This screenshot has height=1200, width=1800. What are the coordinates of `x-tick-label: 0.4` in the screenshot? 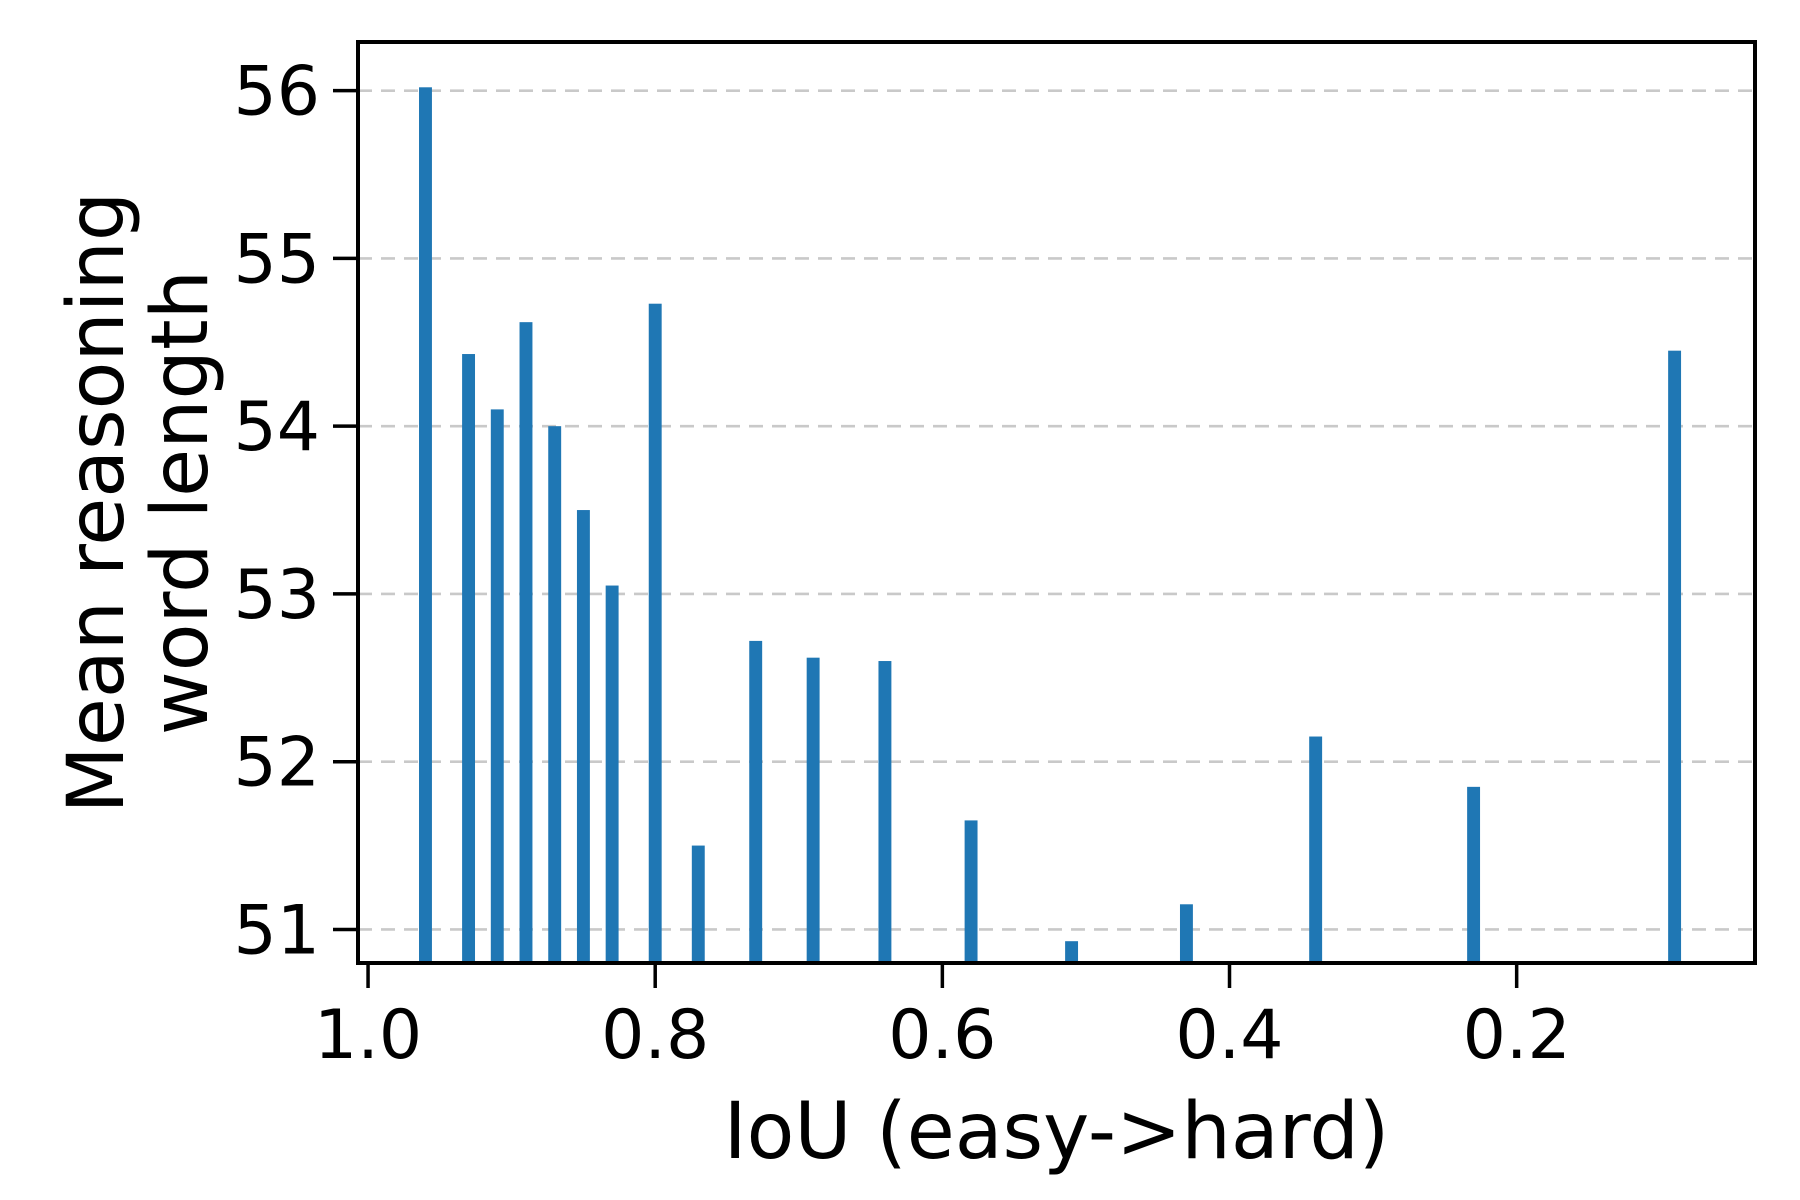 It's located at (1229, 1035).